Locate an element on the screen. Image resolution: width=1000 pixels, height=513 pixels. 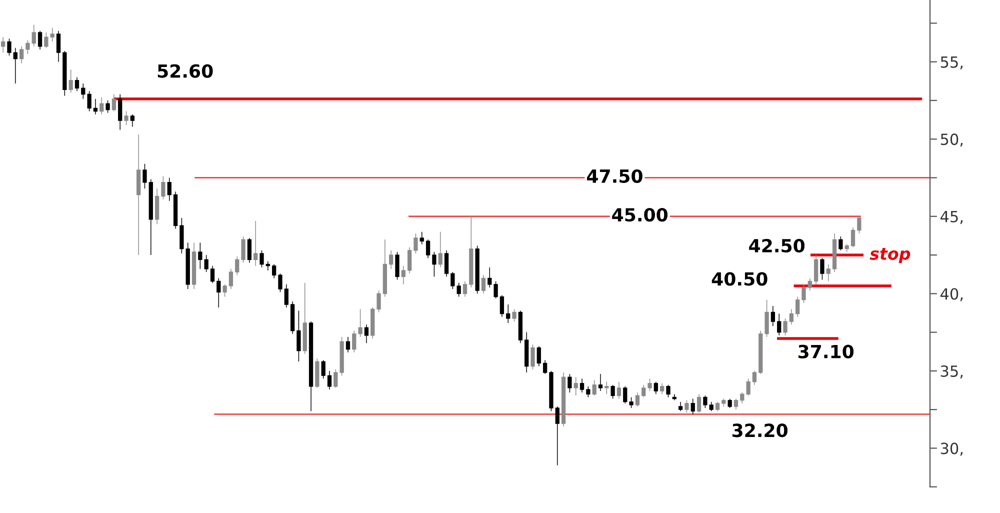
ref-line-label: 52.60 is located at coordinates (185, 71).